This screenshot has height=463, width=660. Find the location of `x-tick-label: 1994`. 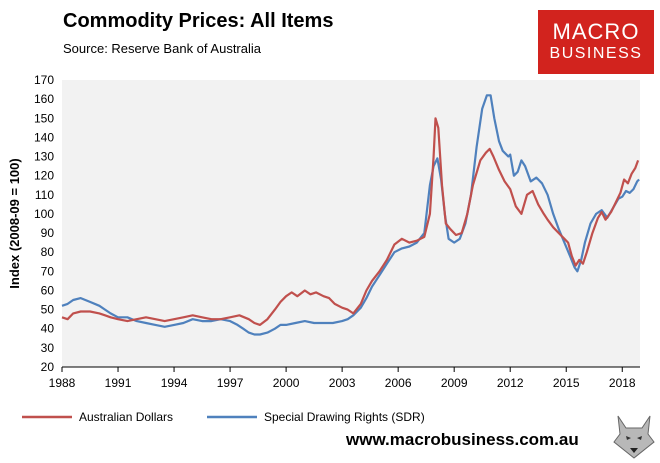

x-tick-label: 1994 is located at coordinates (174, 383).